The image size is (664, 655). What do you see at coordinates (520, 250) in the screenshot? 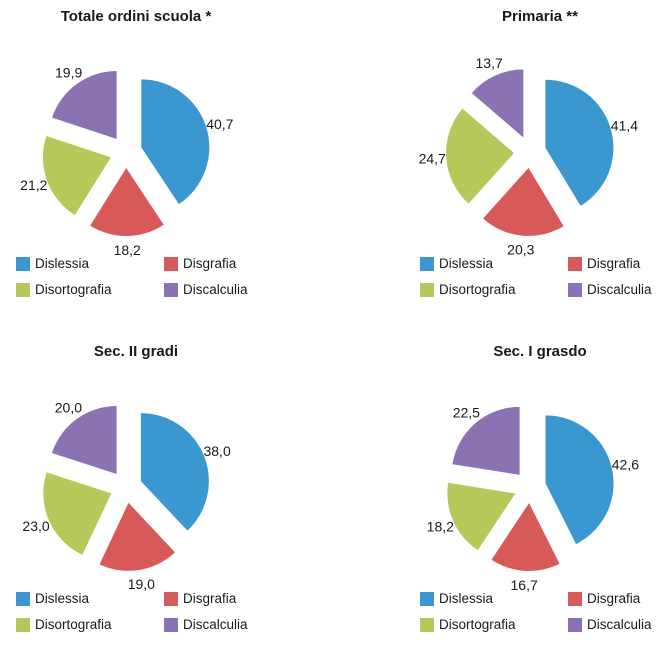
I see `data-label-disgrafia: 20,3` at bounding box center [520, 250].